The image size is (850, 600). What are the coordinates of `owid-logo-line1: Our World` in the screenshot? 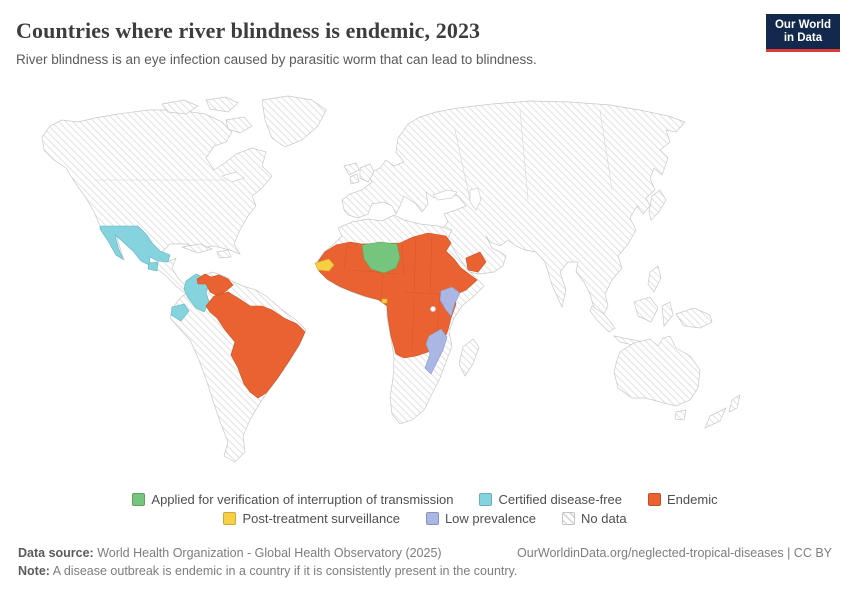 It's located at (802, 25).